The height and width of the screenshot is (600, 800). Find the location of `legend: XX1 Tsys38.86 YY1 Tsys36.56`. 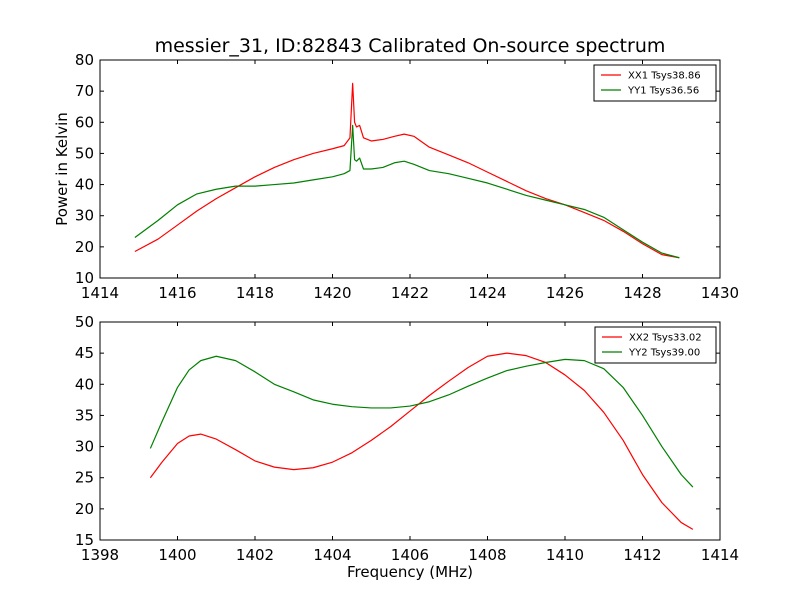

legend: XX1 Tsys38.86 YY1 Tsys36.56 is located at coordinates (655, 83).